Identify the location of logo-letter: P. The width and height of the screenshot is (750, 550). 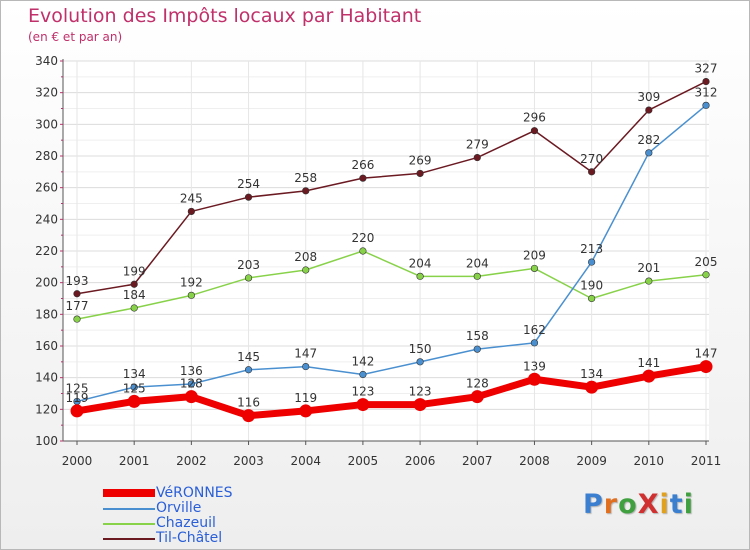
(593, 504).